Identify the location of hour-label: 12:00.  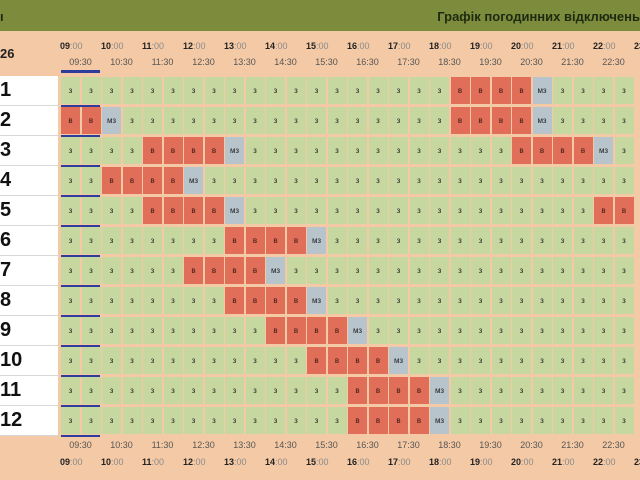
(194, 46).